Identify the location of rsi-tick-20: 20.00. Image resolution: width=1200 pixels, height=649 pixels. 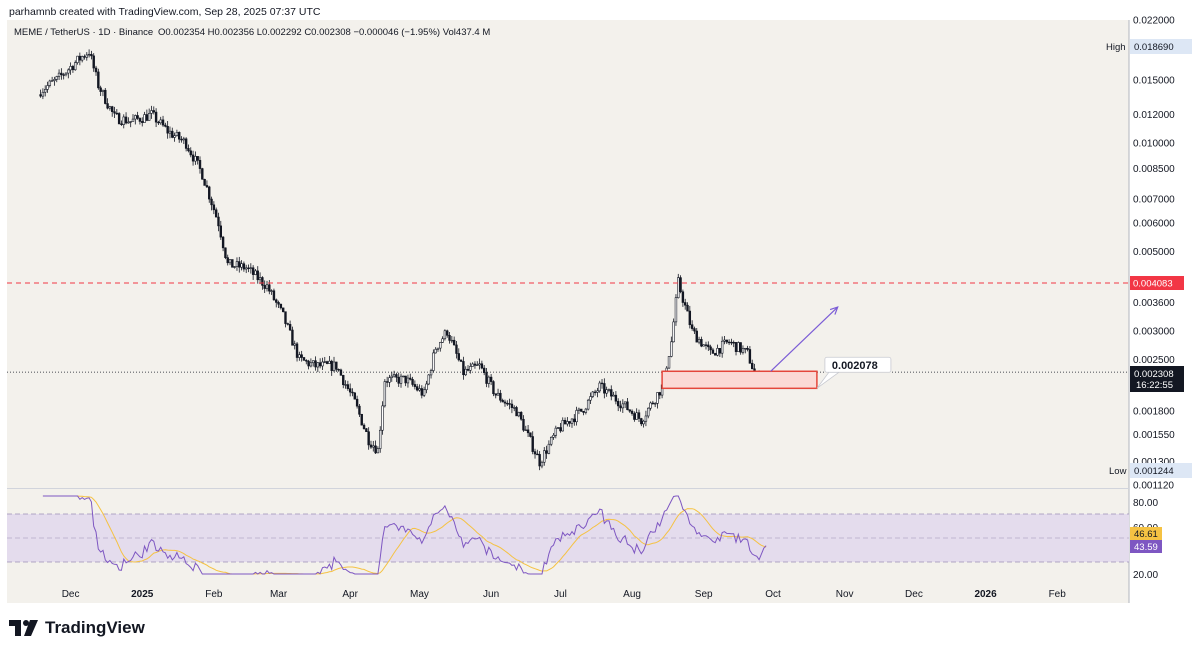
(1145, 575).